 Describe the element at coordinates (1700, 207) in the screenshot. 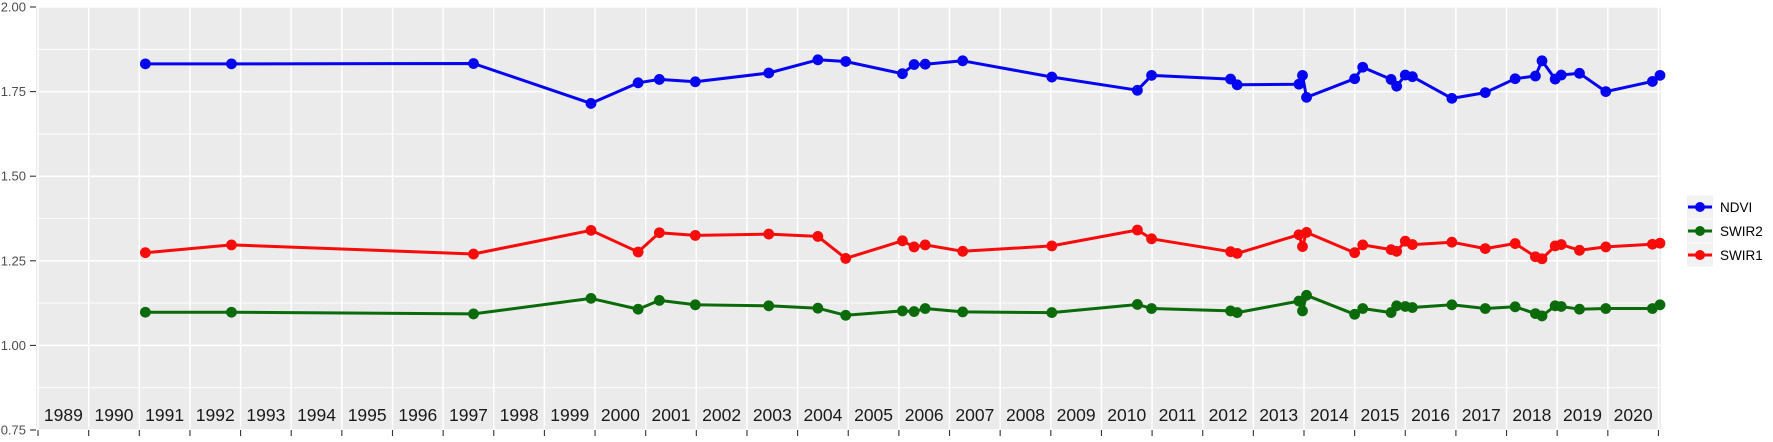

I see `legend-point-NDVI` at that location.